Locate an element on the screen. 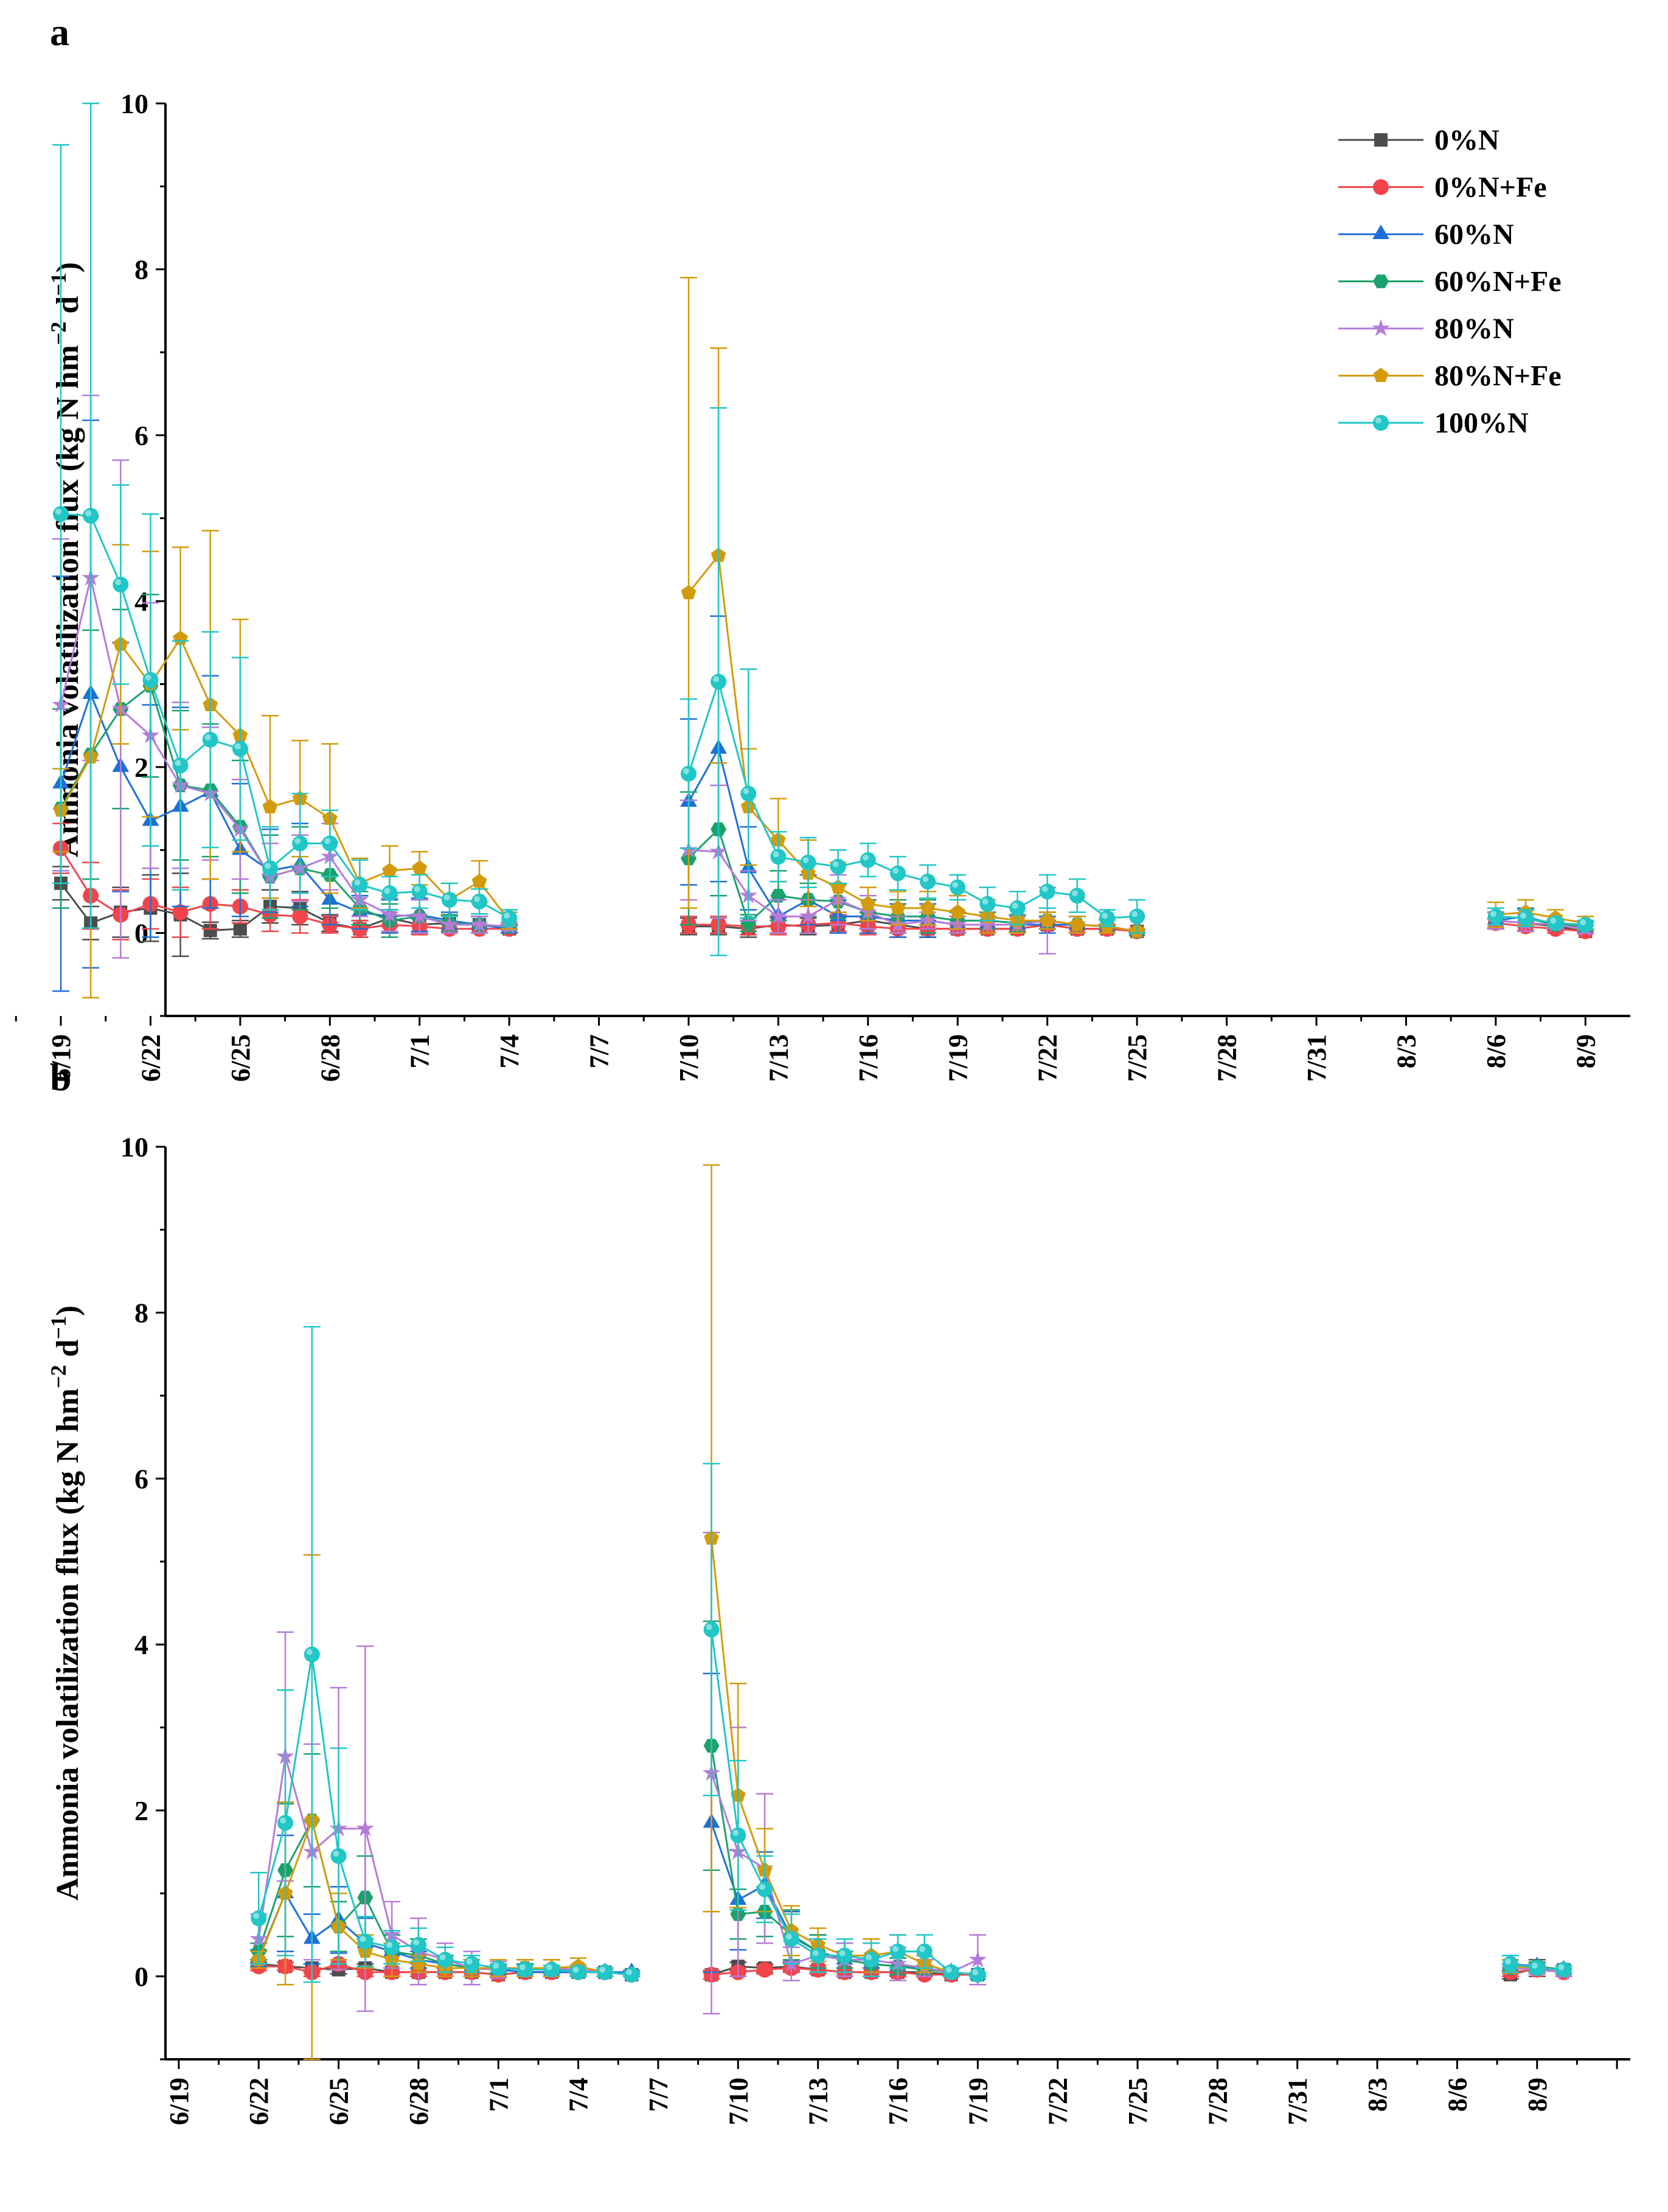  y-axis-label-sup: −1 is located at coordinates (58, 284).